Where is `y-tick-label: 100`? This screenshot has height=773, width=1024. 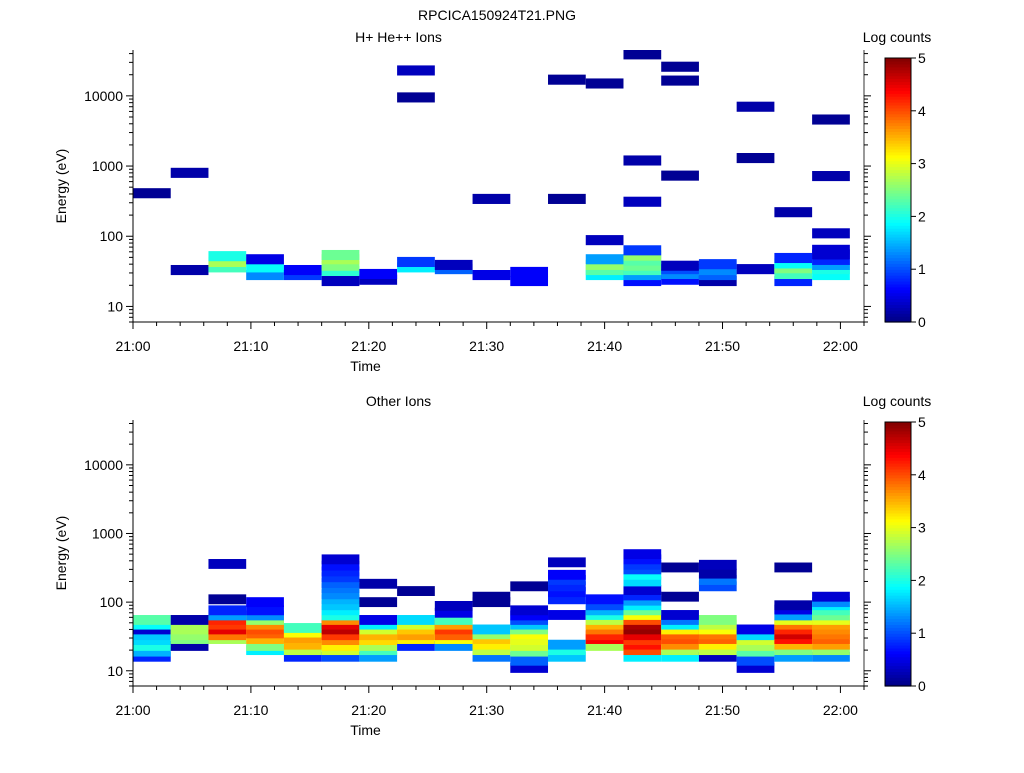
y-tick-label: 100 is located at coordinates (112, 236).